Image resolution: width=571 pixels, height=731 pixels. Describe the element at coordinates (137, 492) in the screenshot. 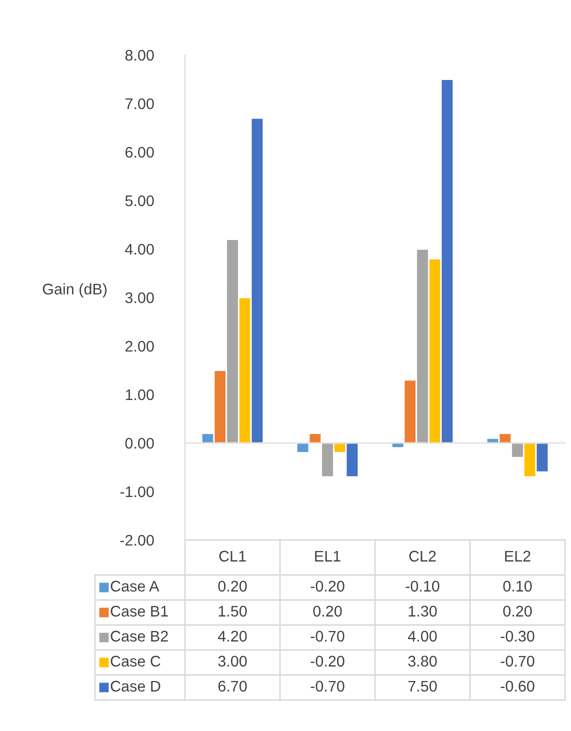

I see `y-tick-label: -1.00` at that location.